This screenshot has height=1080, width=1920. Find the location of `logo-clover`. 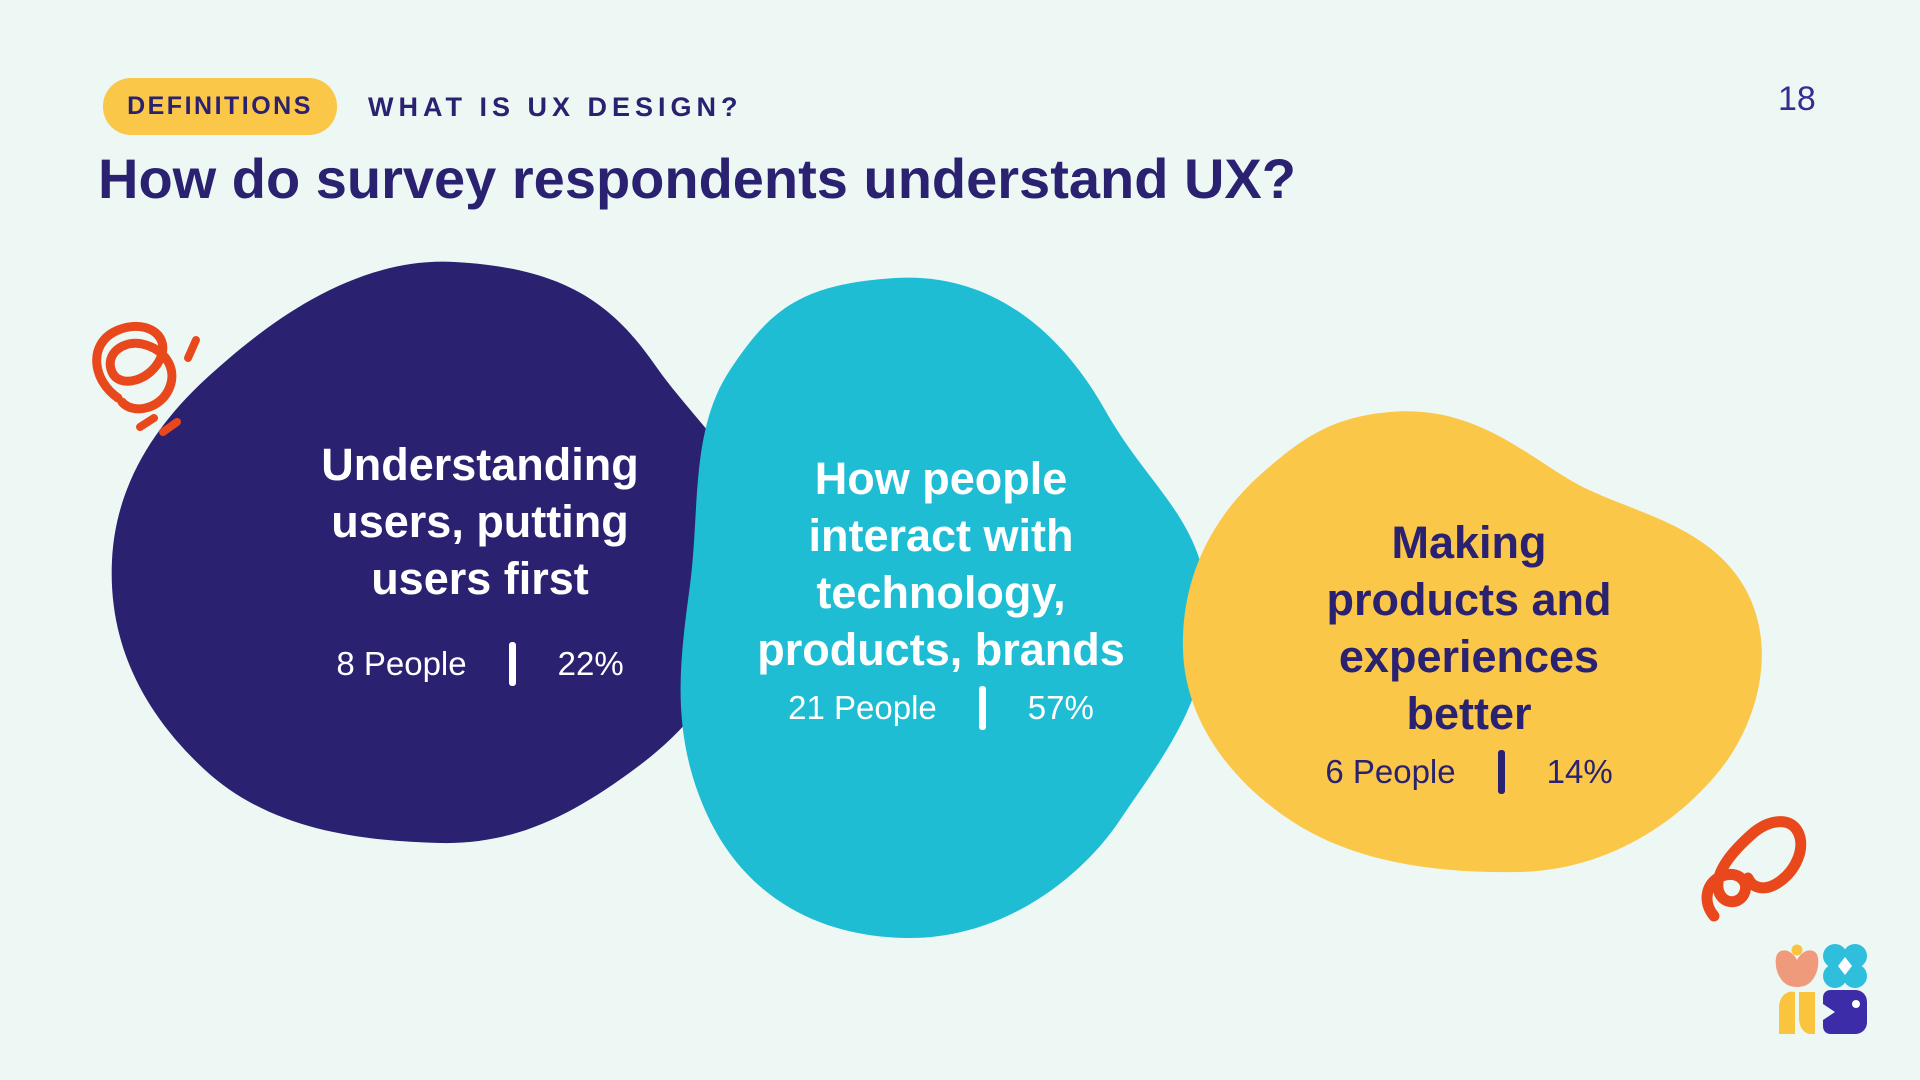

logo-clover is located at coordinates (1845, 966).